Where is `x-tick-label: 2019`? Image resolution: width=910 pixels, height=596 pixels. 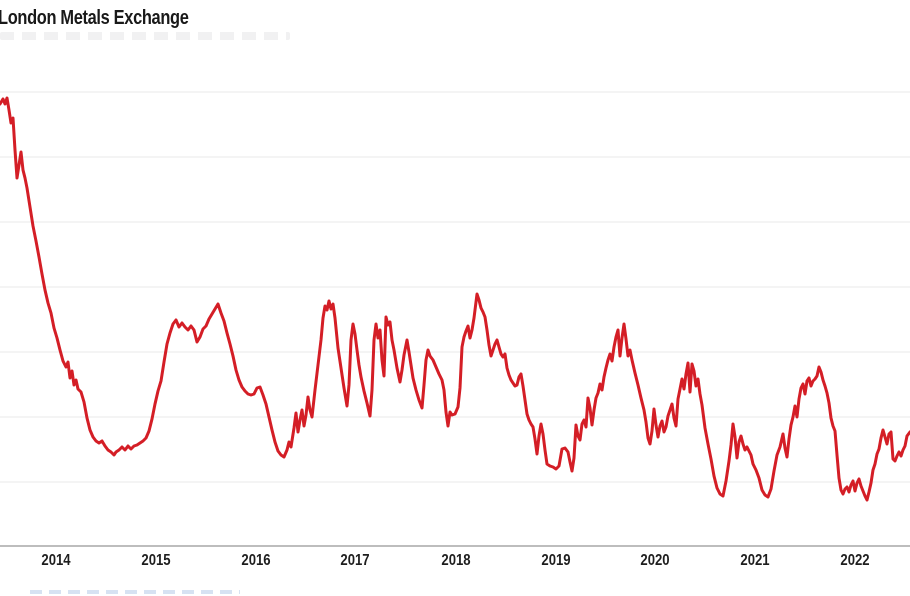 x-tick-label: 2019 is located at coordinates (556, 560).